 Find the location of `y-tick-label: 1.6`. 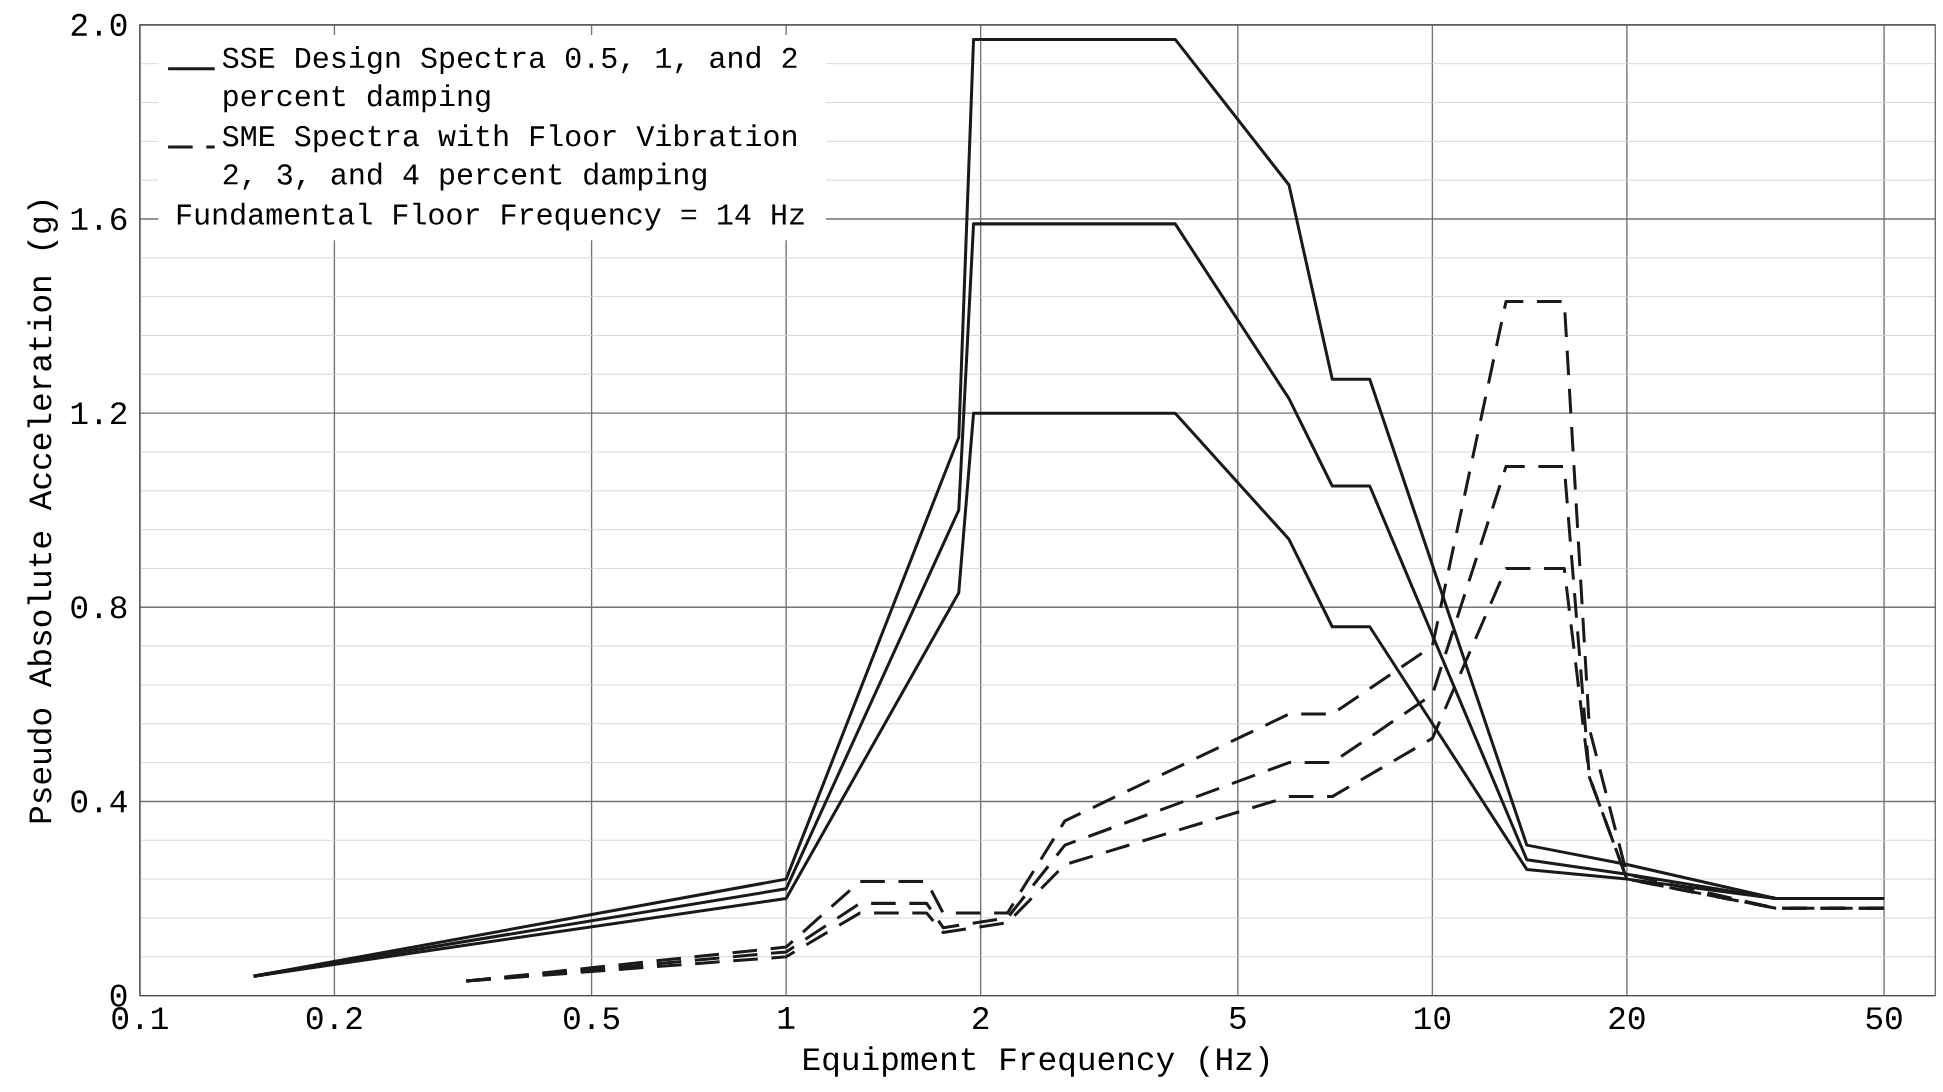

y-tick-label: 1.6 is located at coordinates (99, 219).